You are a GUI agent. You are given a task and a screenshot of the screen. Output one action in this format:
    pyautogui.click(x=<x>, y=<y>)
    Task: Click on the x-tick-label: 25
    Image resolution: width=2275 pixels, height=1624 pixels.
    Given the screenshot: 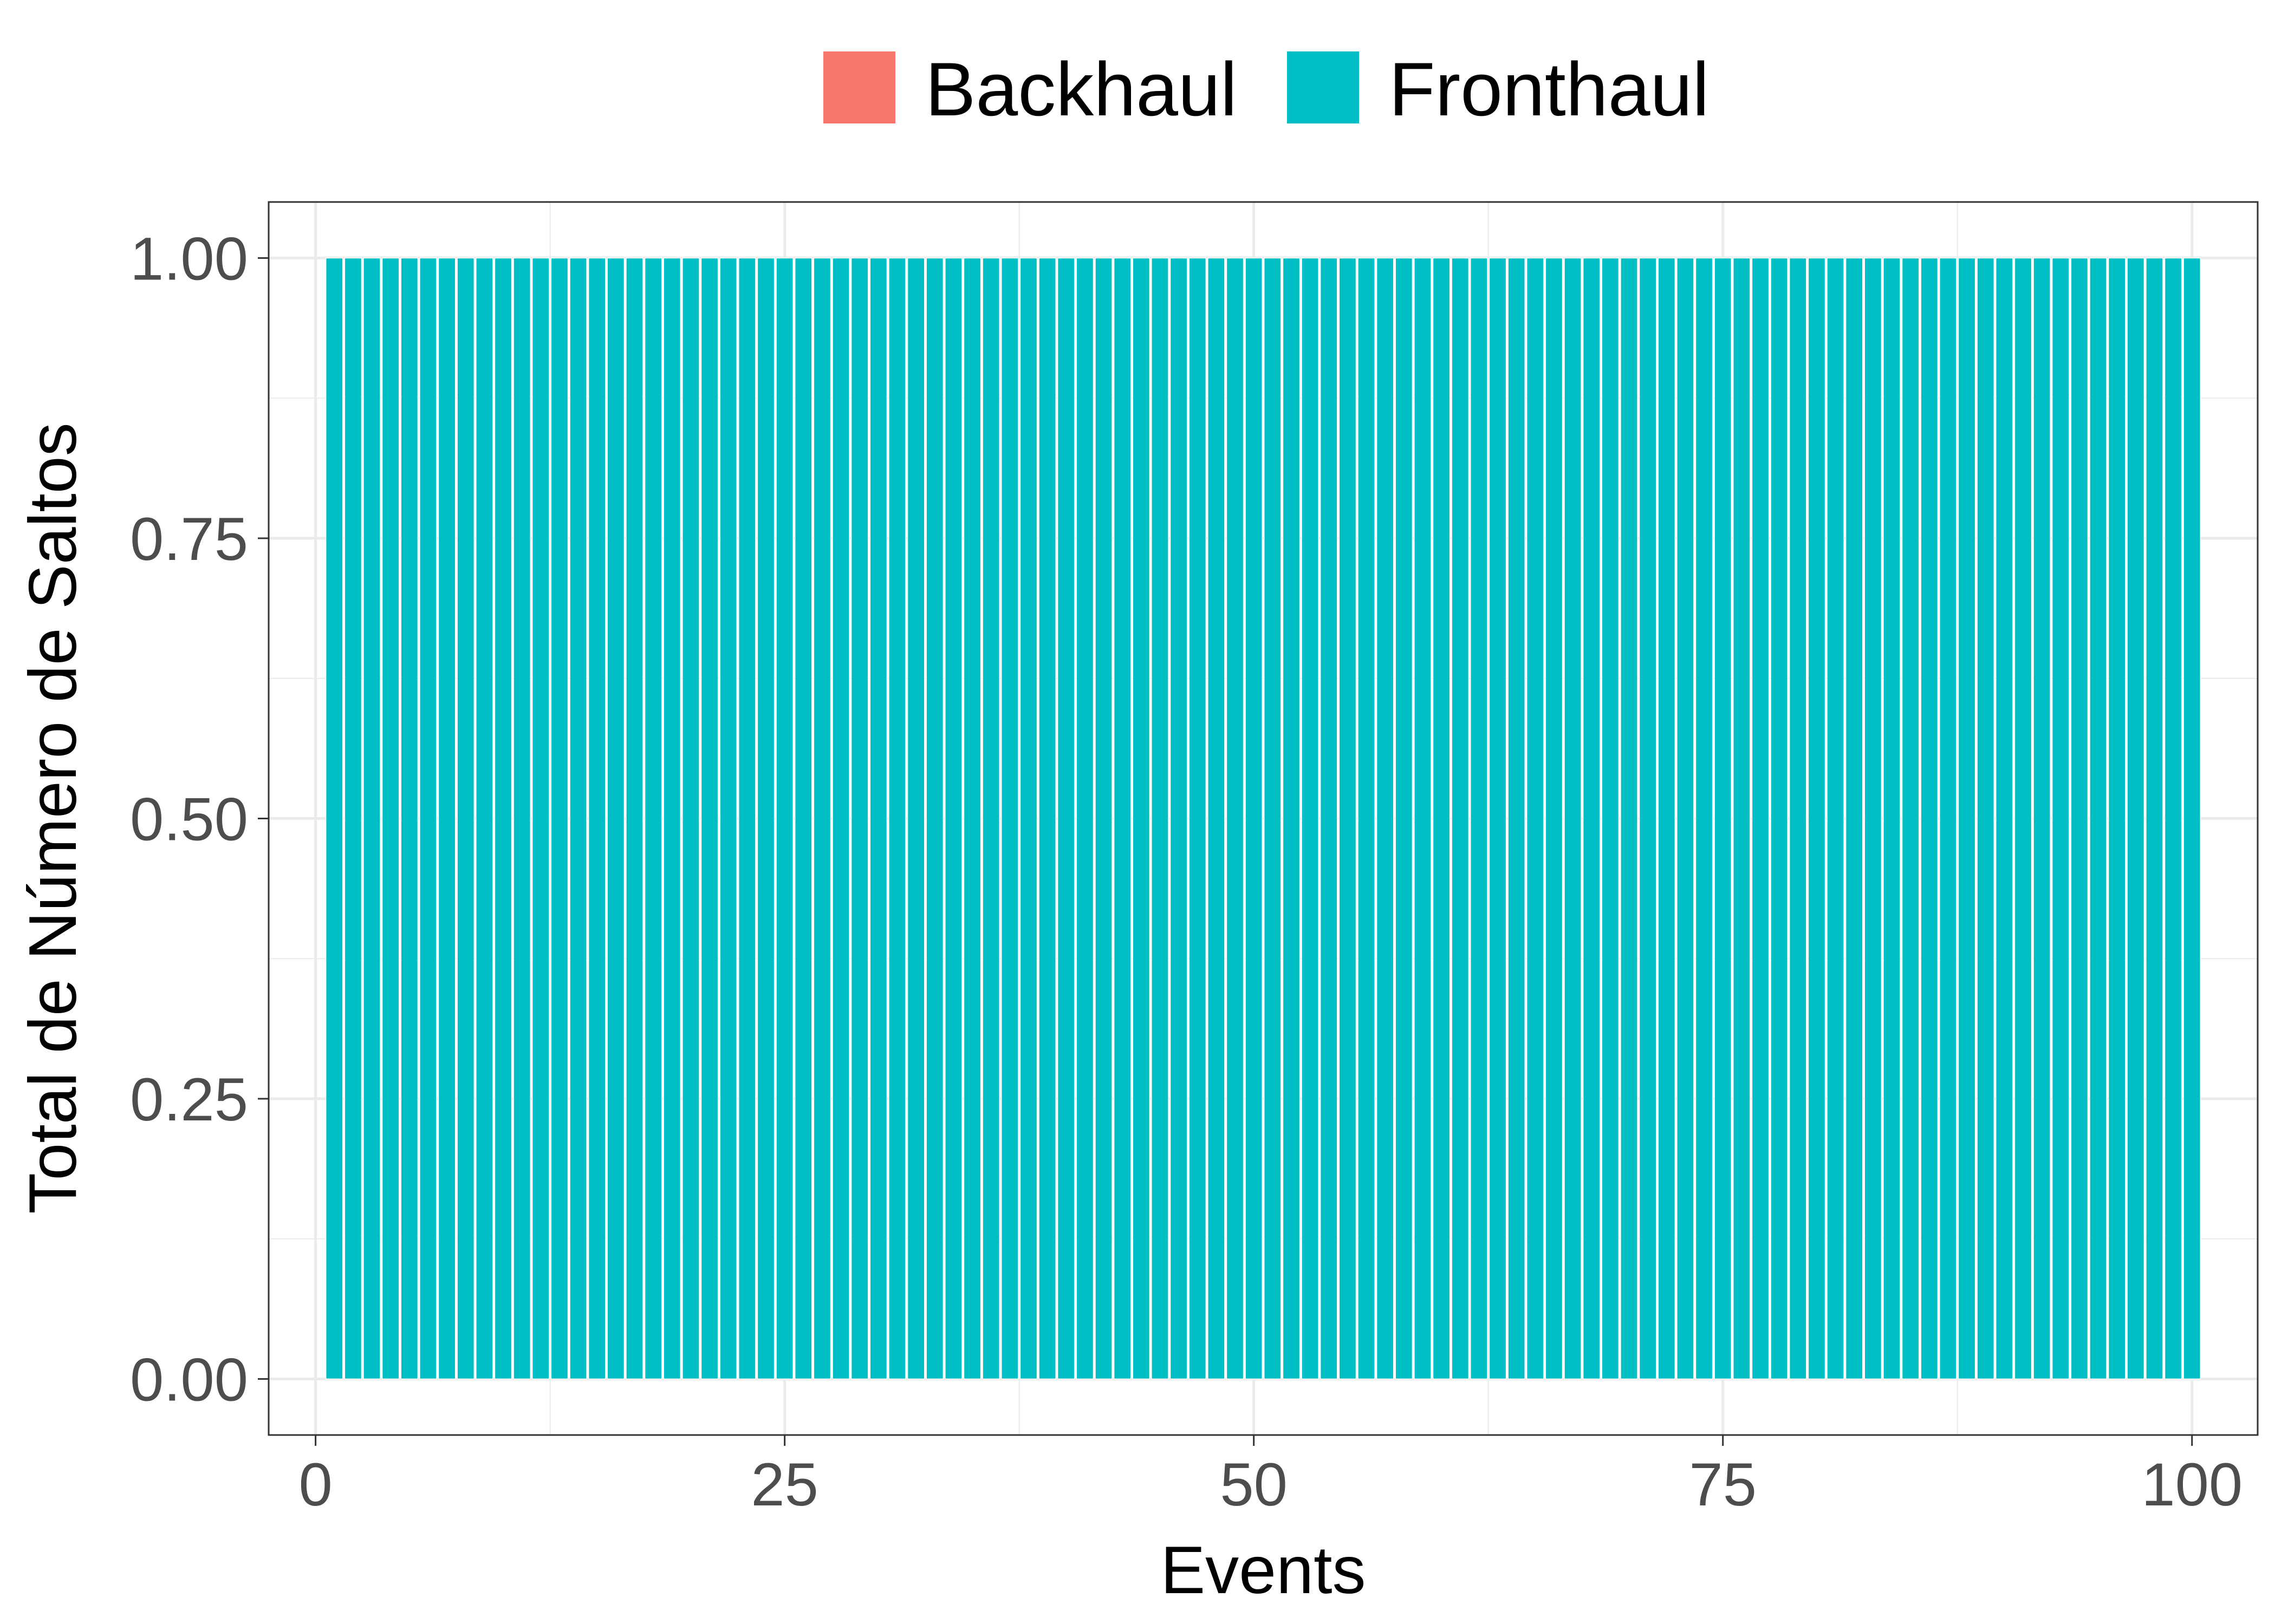 What is the action you would take?
    pyautogui.click(x=784, y=1484)
    